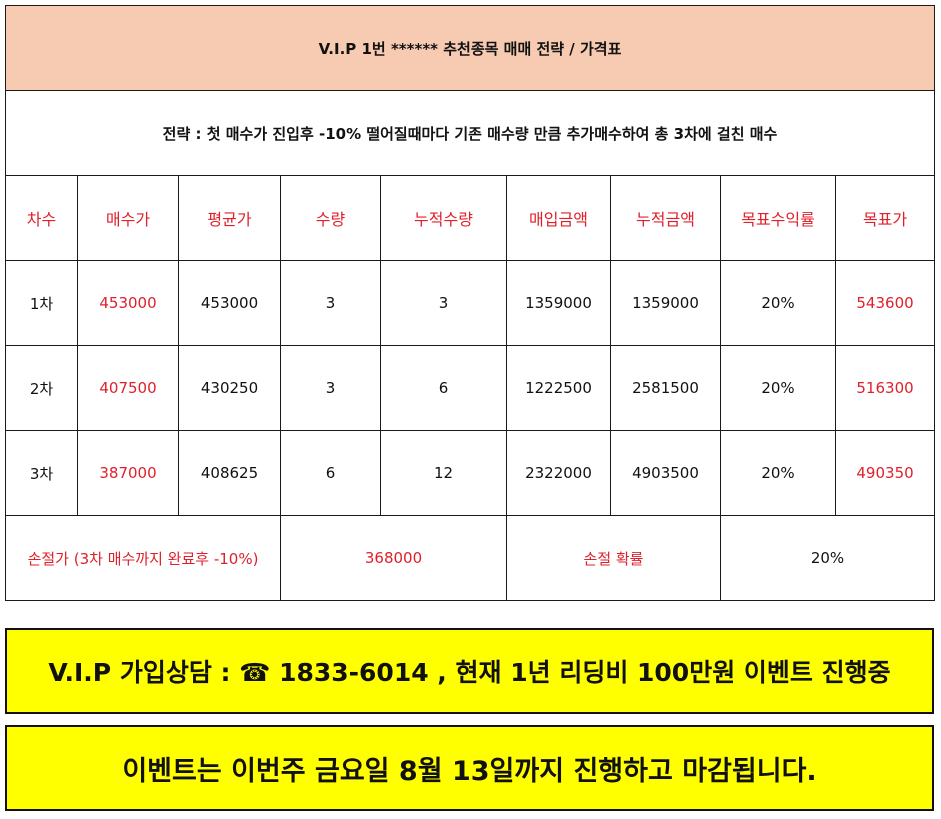 This screenshot has width=941, height=819. I want to click on stop-loss-price: 368000, so click(393, 558).